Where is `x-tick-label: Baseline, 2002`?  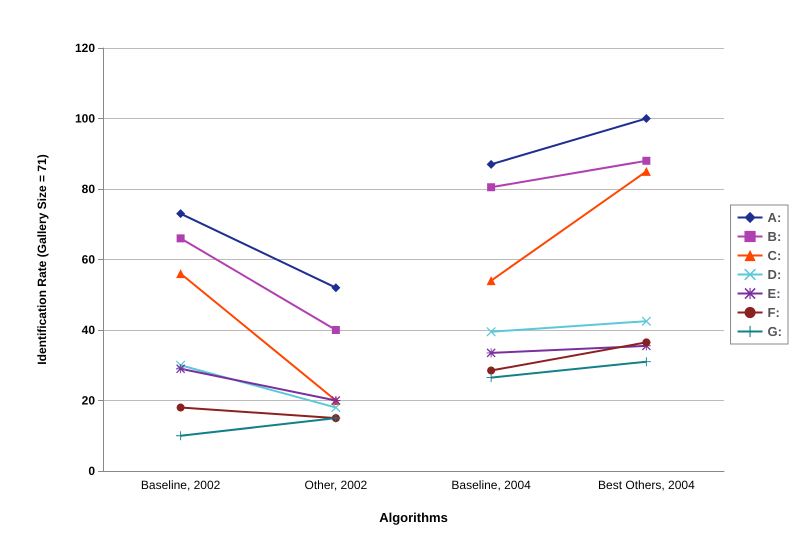
x-tick-label: Baseline, 2002 is located at coordinates (180, 485).